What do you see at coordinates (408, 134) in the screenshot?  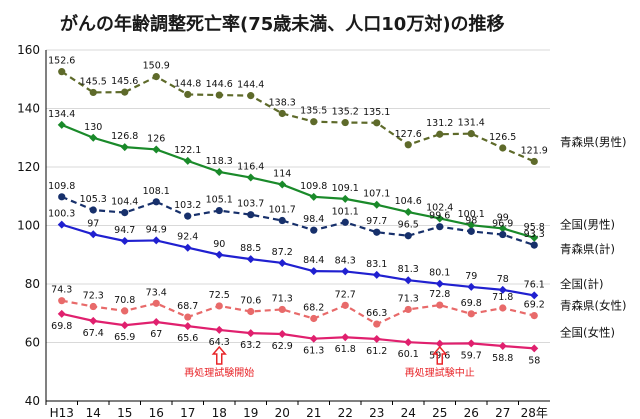 I see `data-label: 127.6` at bounding box center [408, 134].